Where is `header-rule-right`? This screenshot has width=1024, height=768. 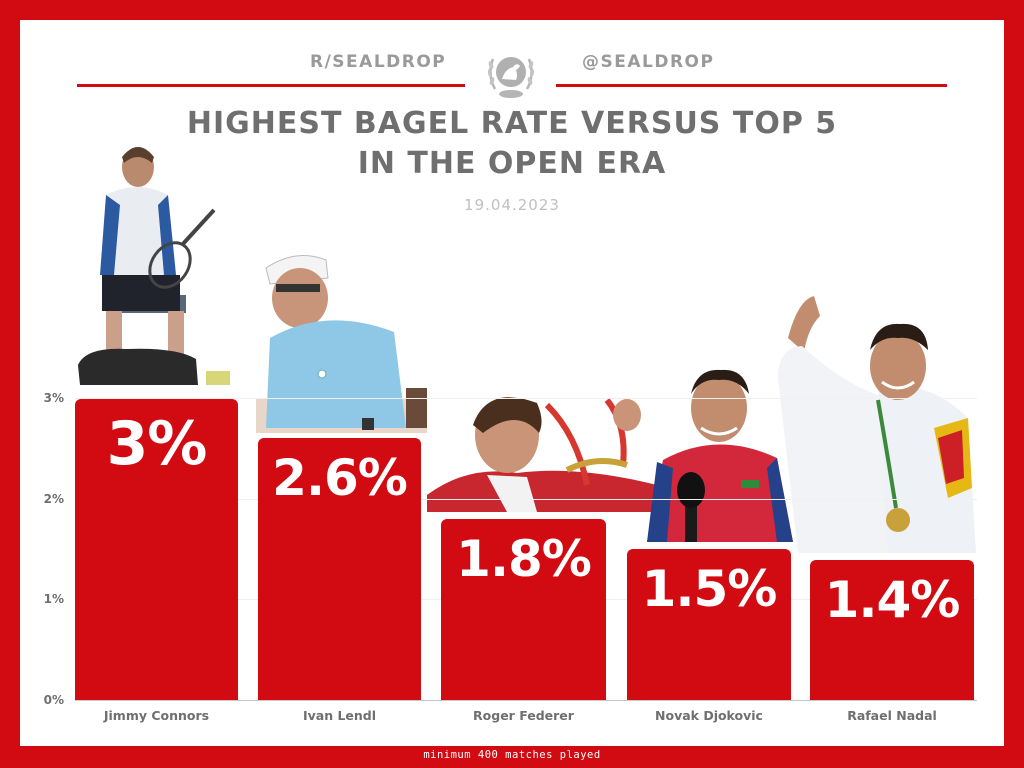
header-rule-right is located at coordinates (751, 85).